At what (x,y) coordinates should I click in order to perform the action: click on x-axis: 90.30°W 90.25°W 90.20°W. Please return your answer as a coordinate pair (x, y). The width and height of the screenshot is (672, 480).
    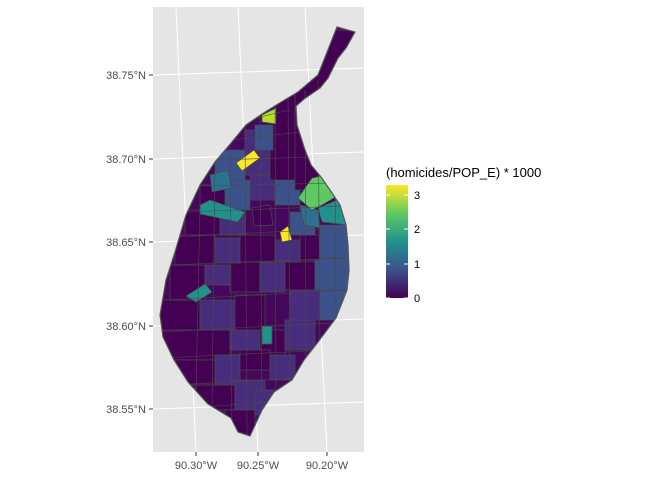
    Looking at the image, I should click on (262, 462).